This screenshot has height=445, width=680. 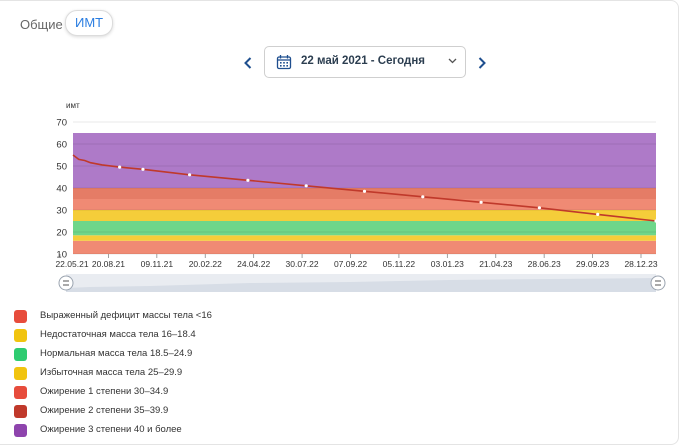 What do you see at coordinates (61, 123) in the screenshot?
I see `y-tick-label: 70` at bounding box center [61, 123].